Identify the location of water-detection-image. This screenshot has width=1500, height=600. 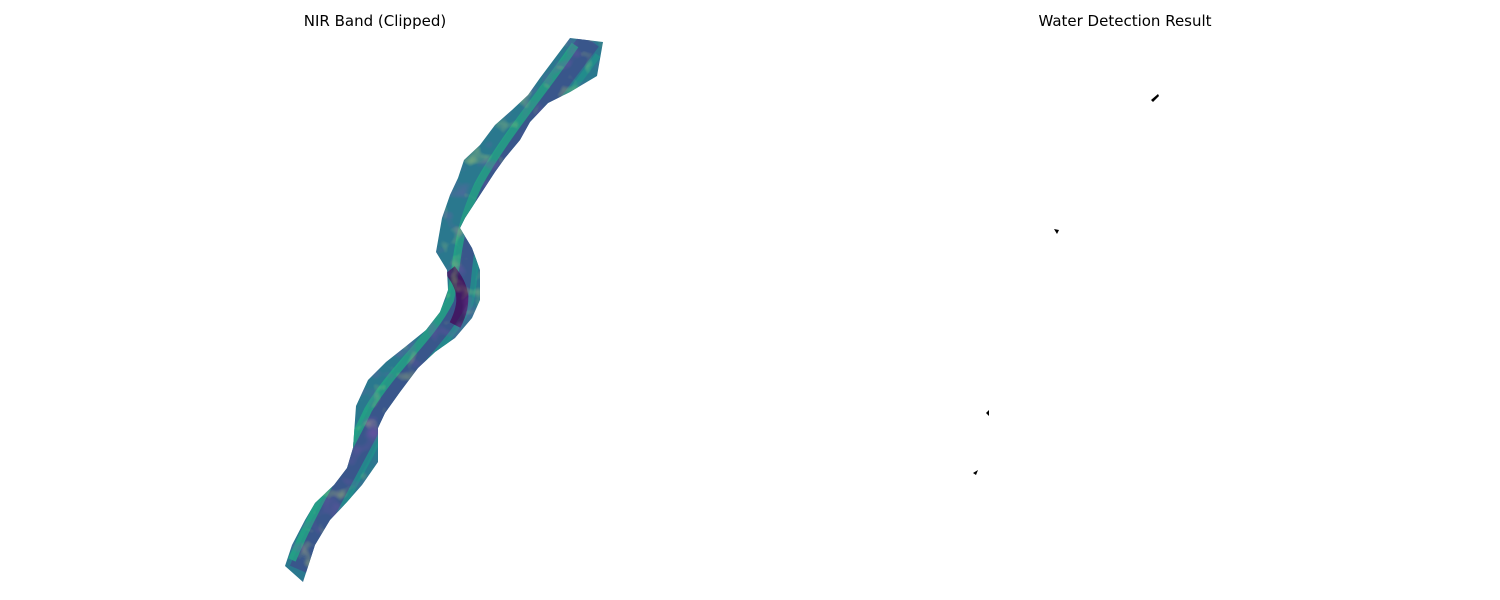
(1066, 284).